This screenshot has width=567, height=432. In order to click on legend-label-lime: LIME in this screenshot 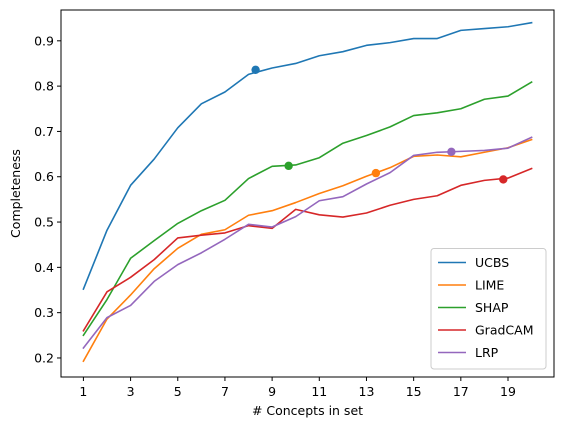, I will do `click(489, 285)`.